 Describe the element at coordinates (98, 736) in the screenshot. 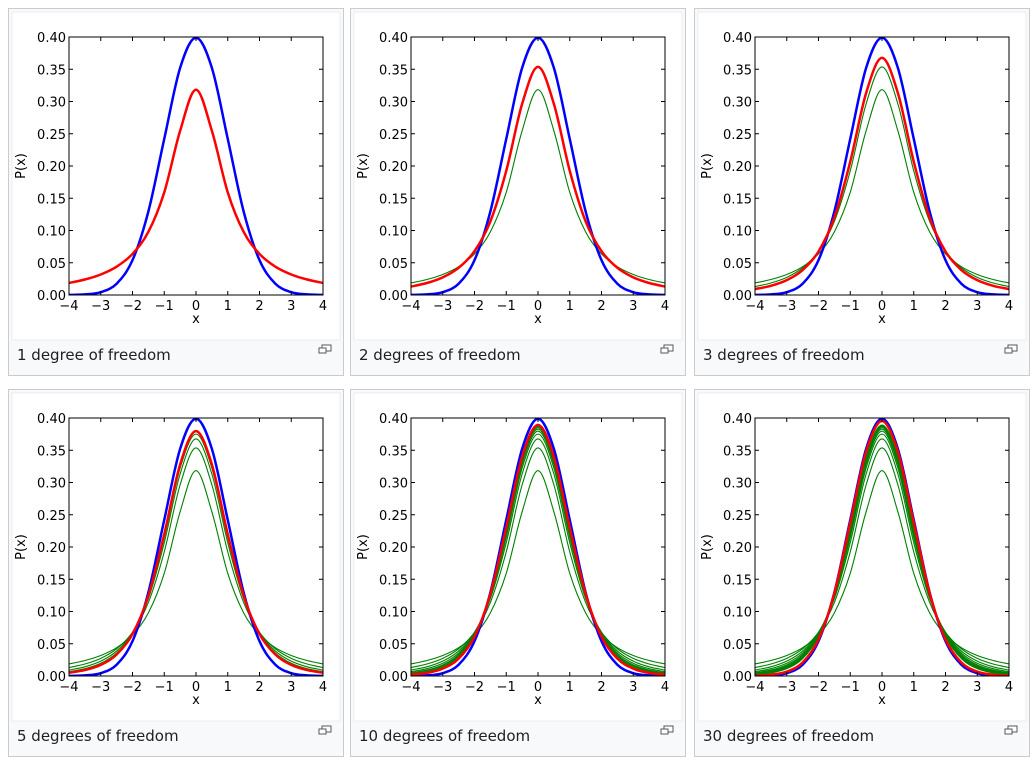

I see `caption: 5 degrees of freedom` at that location.